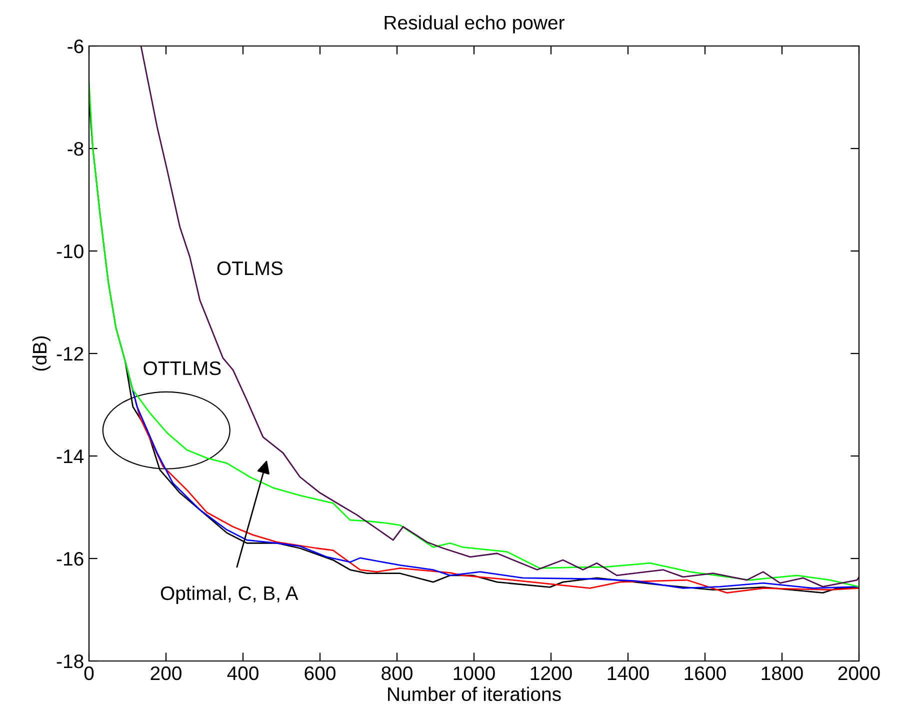 Image resolution: width=899 pixels, height=724 pixels. Describe the element at coordinates (250, 268) in the screenshot. I see `annotation: OTLMS` at that location.